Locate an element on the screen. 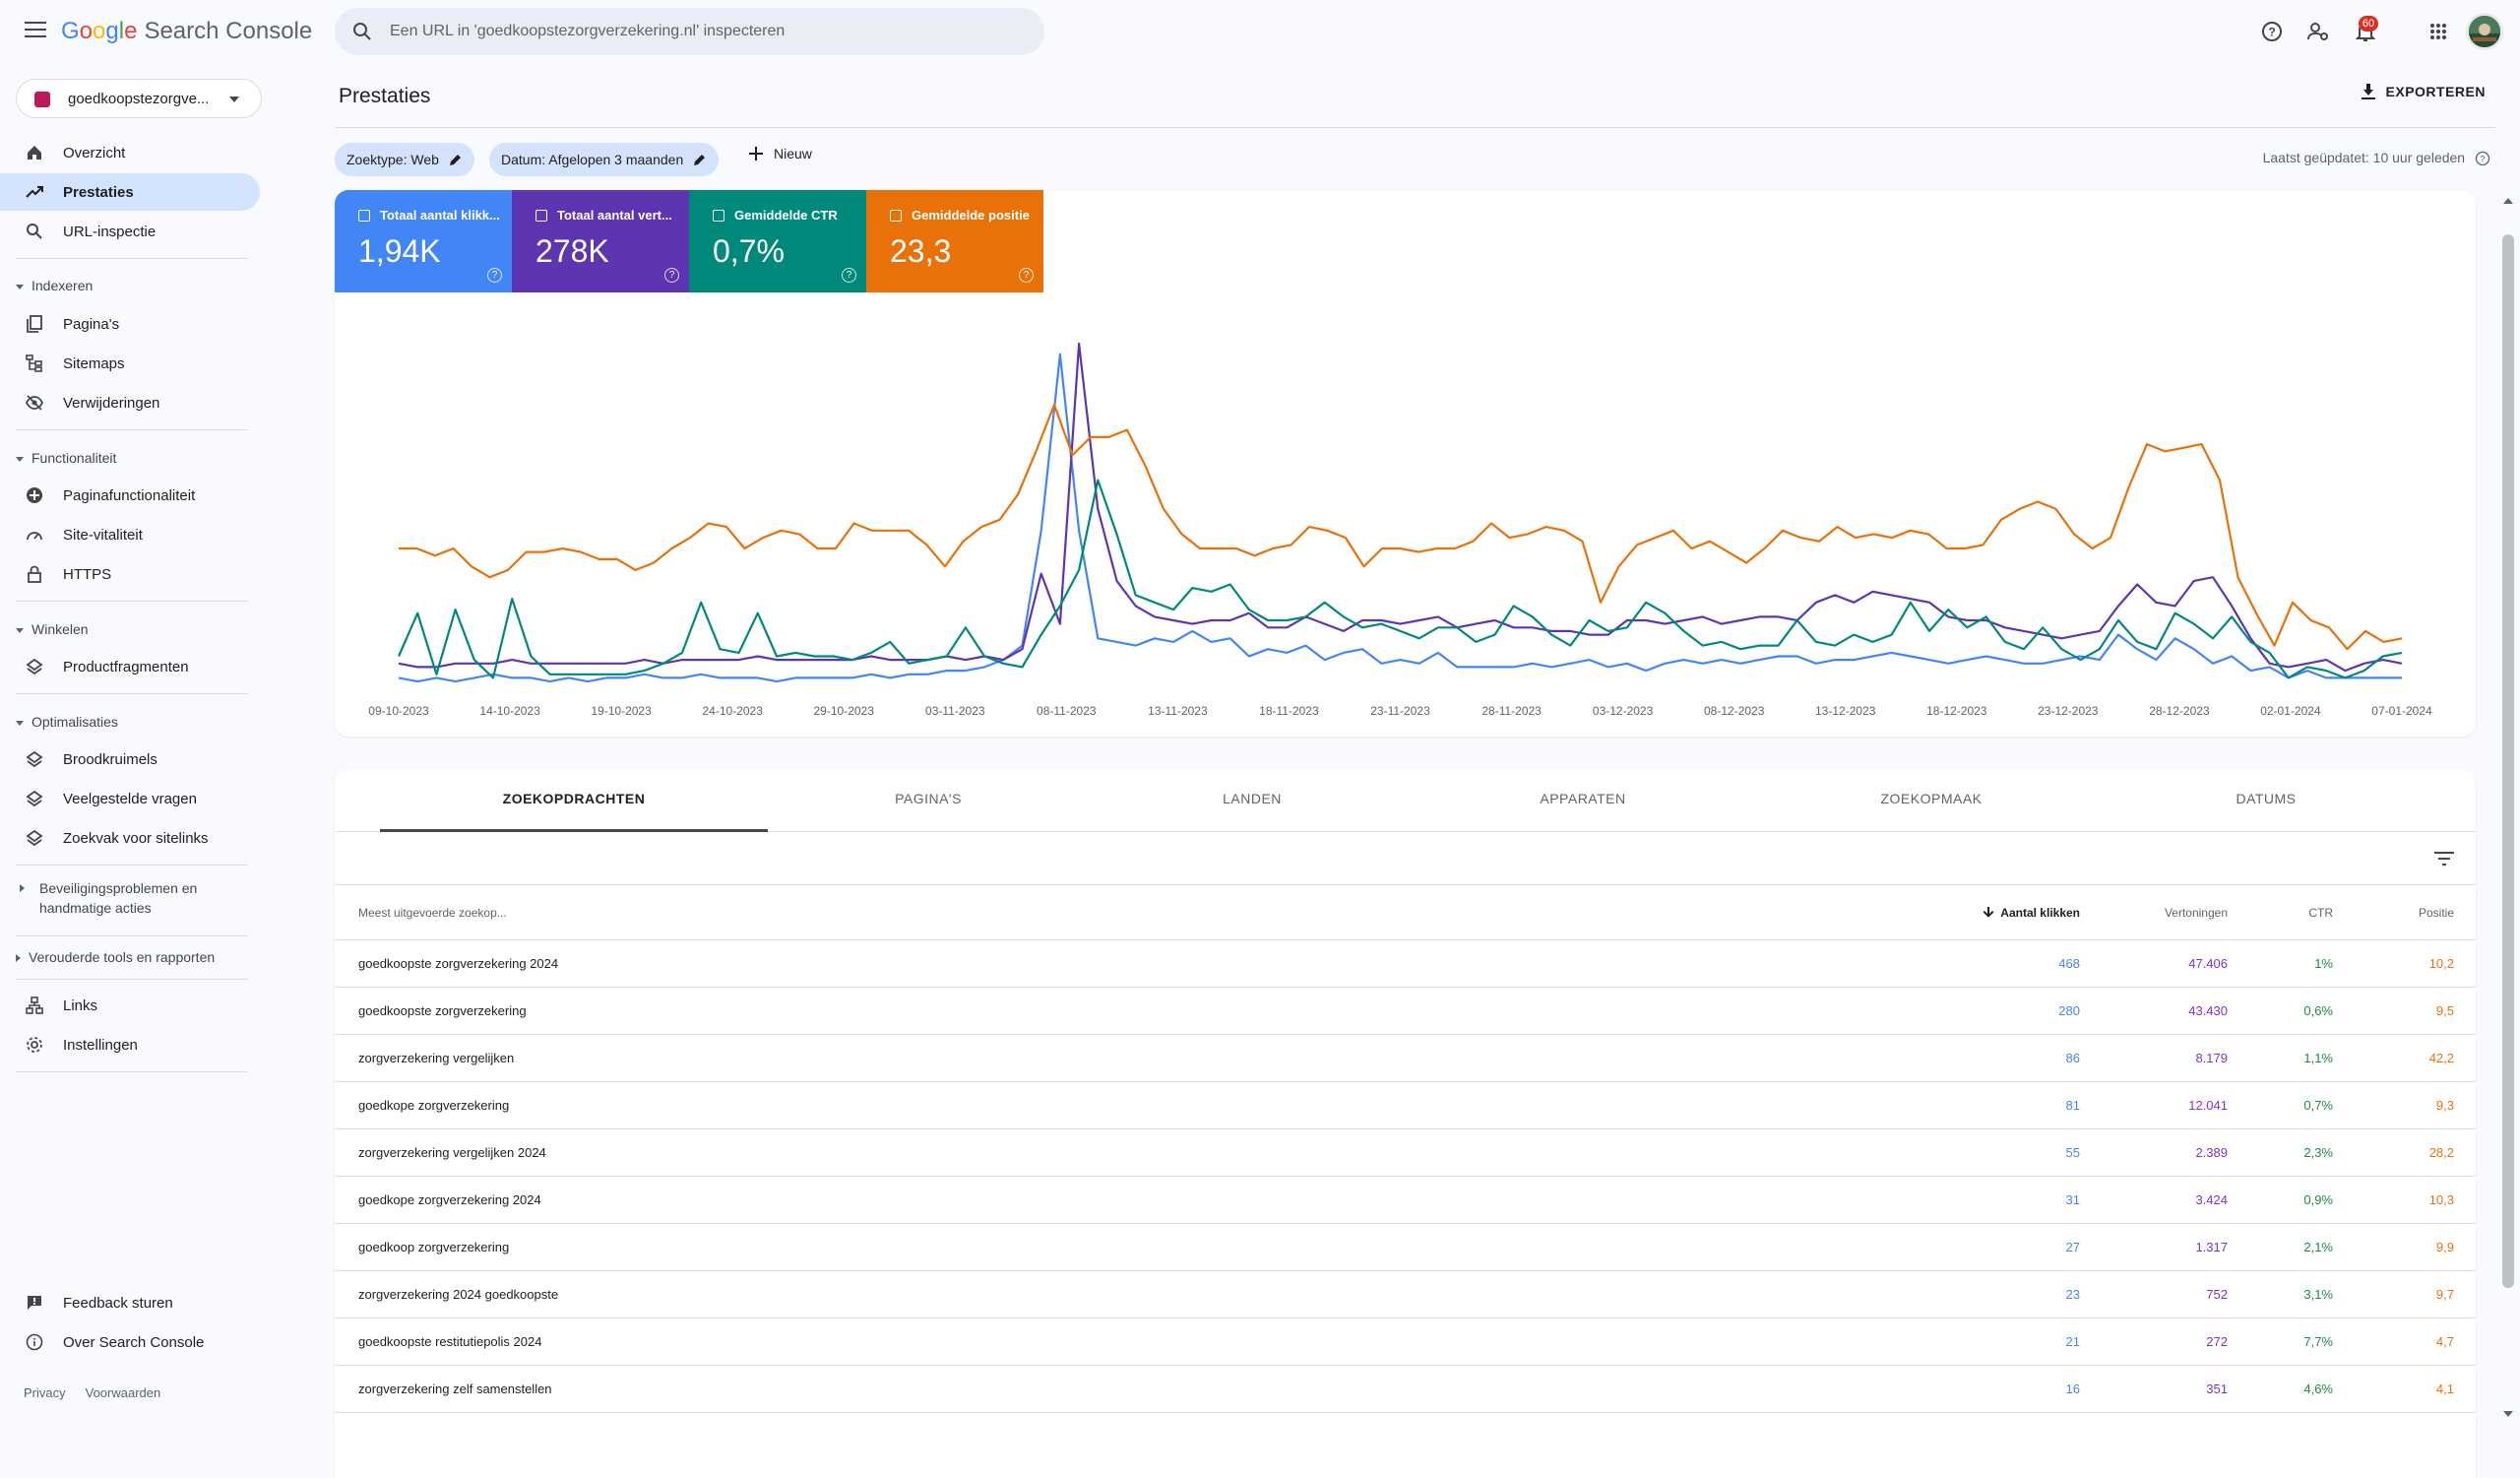 The width and height of the screenshot is (2520, 1478). metric-average-position: Gemiddelde positie 23,3 ? is located at coordinates (954, 241).